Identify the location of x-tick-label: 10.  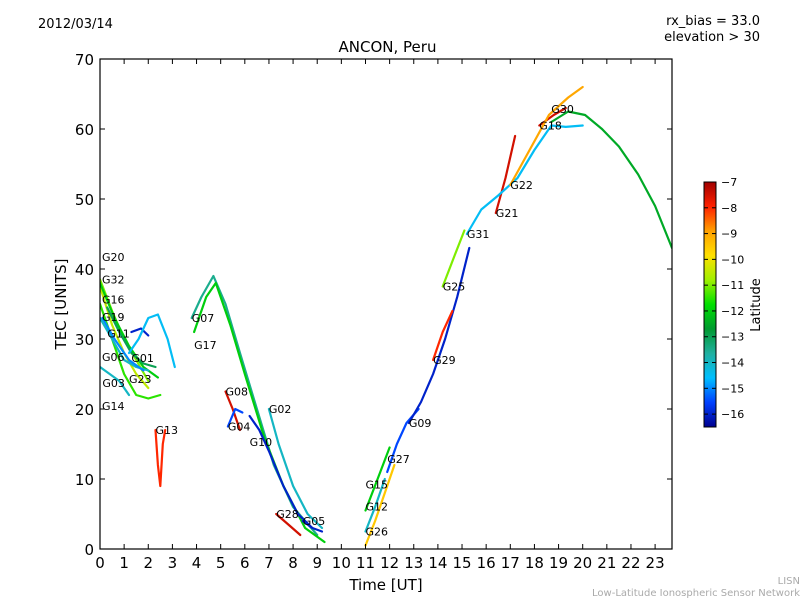
(341, 563).